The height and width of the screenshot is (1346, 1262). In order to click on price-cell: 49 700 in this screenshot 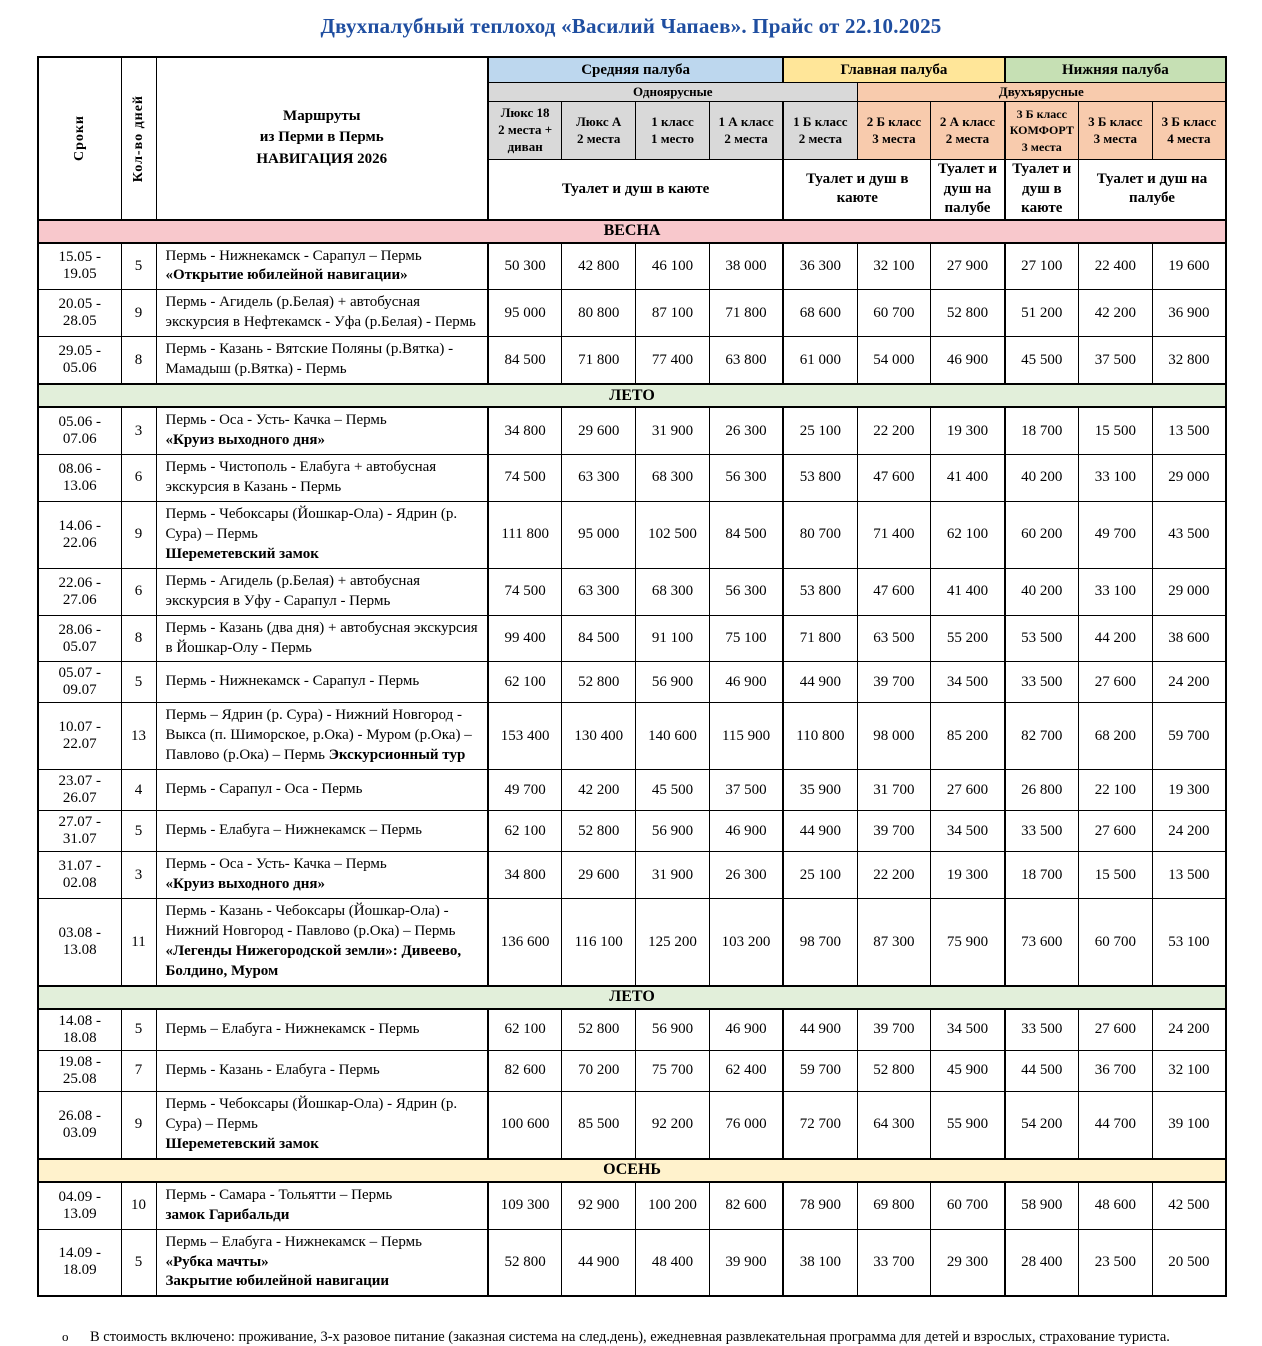, I will do `click(525, 790)`.